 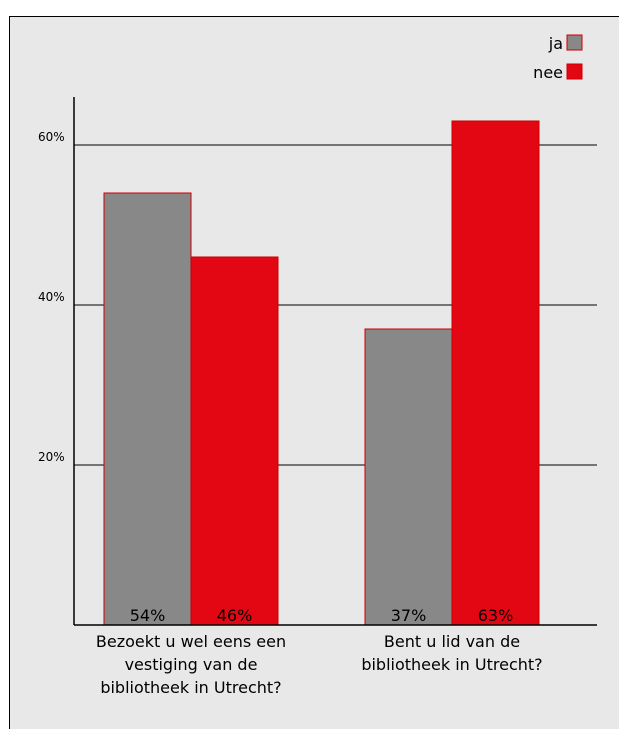 I want to click on legend-swatch-ja, so click(x=574, y=42).